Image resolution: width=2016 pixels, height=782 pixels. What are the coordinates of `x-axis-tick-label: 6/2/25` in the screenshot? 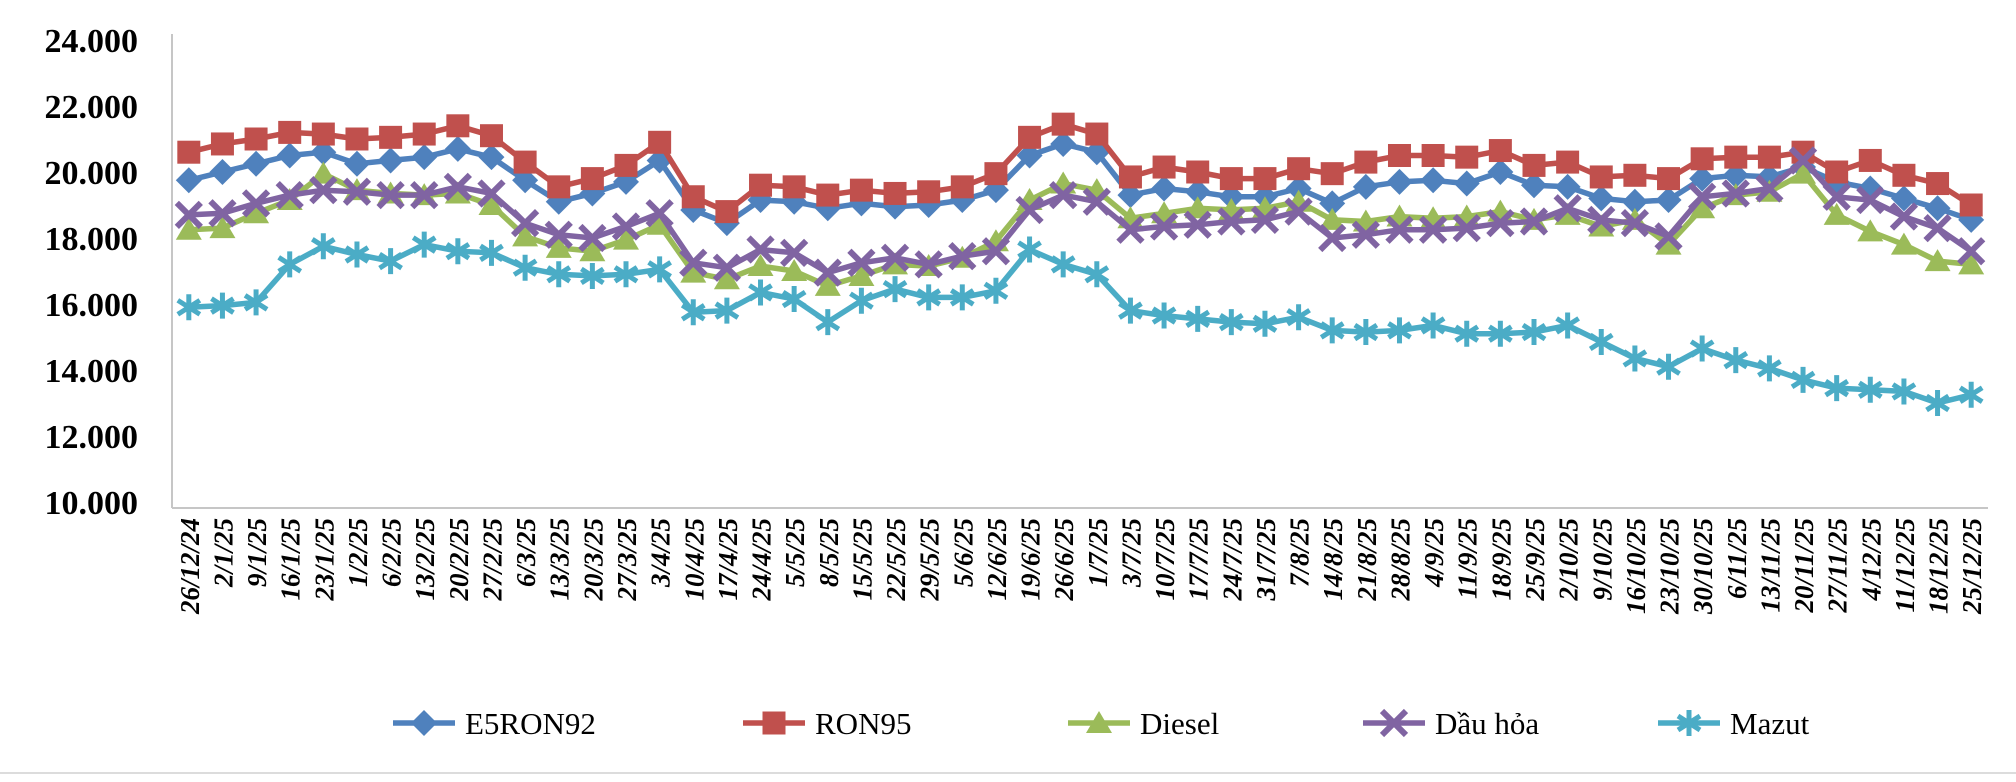 It's located at (392, 552).